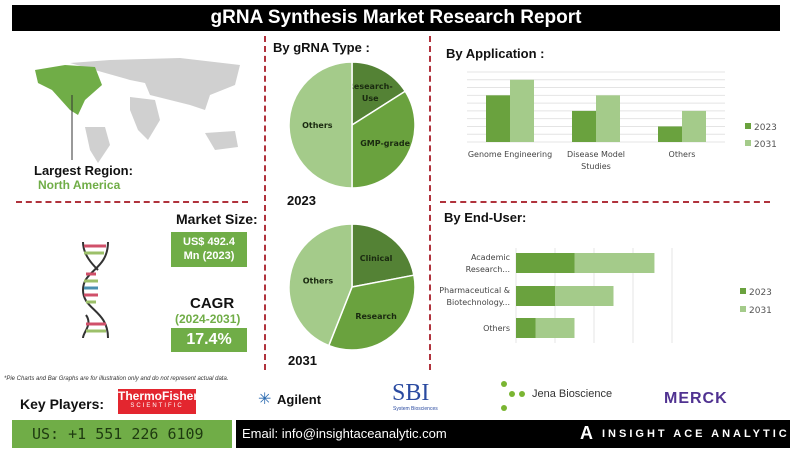 The height and width of the screenshot is (450, 800). What do you see at coordinates (217, 219) in the screenshot?
I see `market-size-label: Market Size:` at bounding box center [217, 219].